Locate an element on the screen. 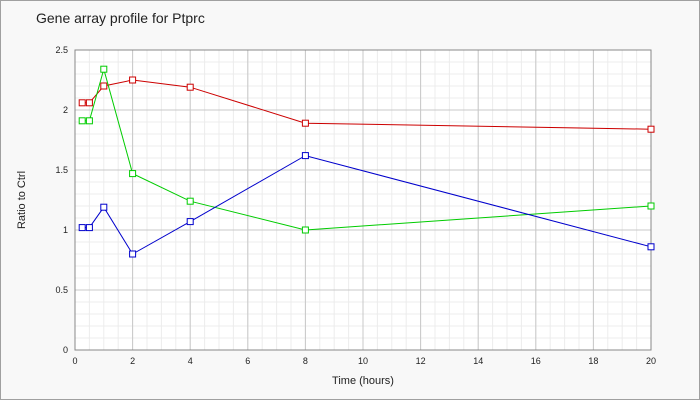 This screenshot has width=700, height=400. x-axis: 0 2 4 6 8 10 12 14 16 18 20 is located at coordinates (364, 361).